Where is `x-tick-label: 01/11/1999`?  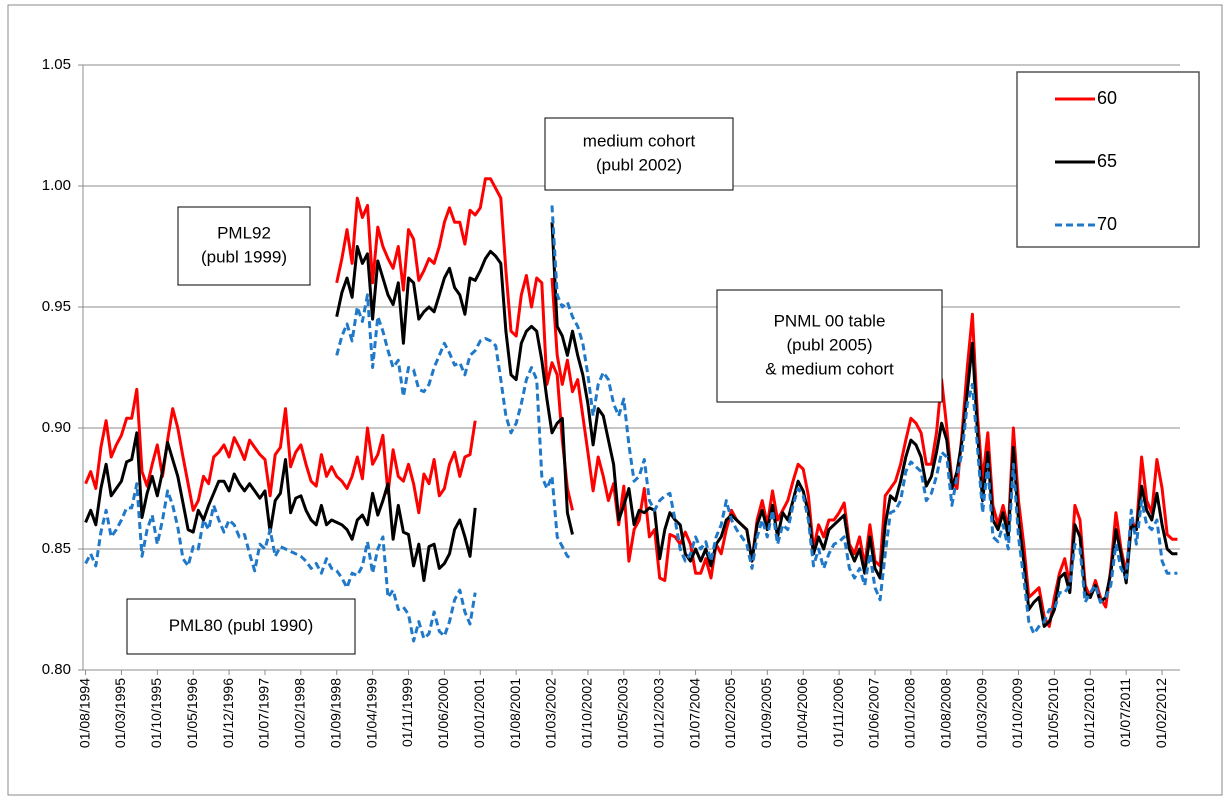 x-tick-label: 01/11/1999 is located at coordinates (407, 712).